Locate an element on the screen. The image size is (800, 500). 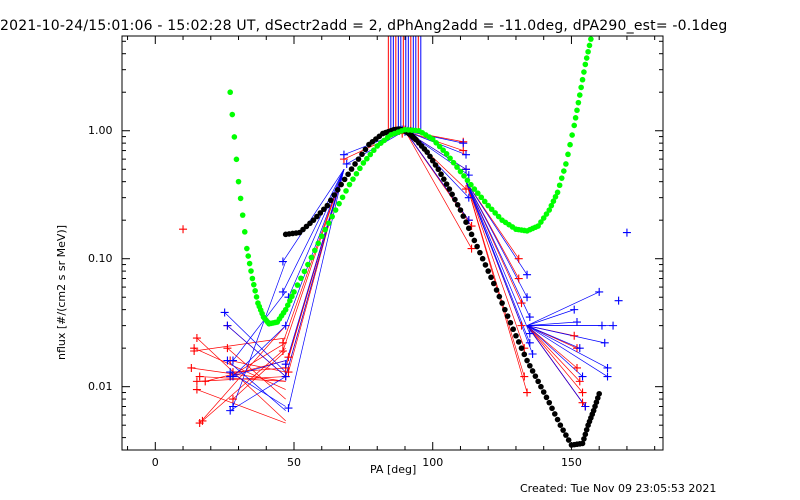
x-tick-label: 50 is located at coordinates (294, 462).